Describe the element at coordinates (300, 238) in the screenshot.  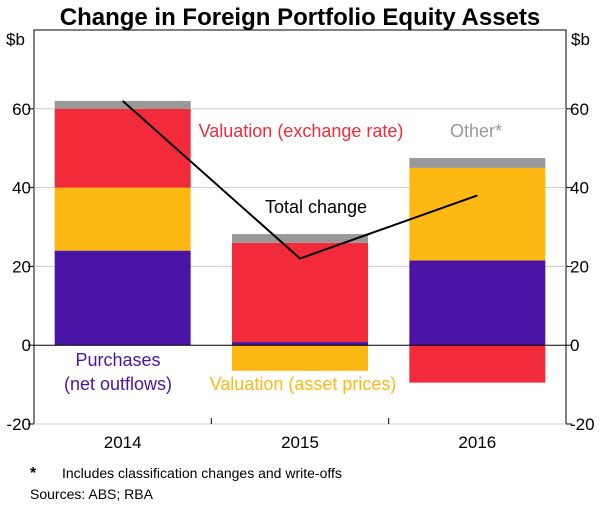
I see `bar-2015-other` at that location.